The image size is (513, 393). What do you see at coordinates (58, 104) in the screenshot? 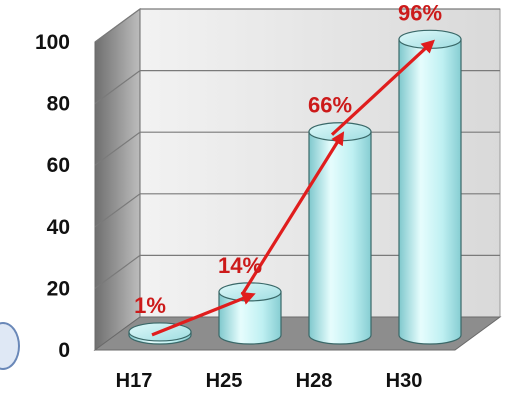
I see `y-tick-label: 80` at bounding box center [58, 104].